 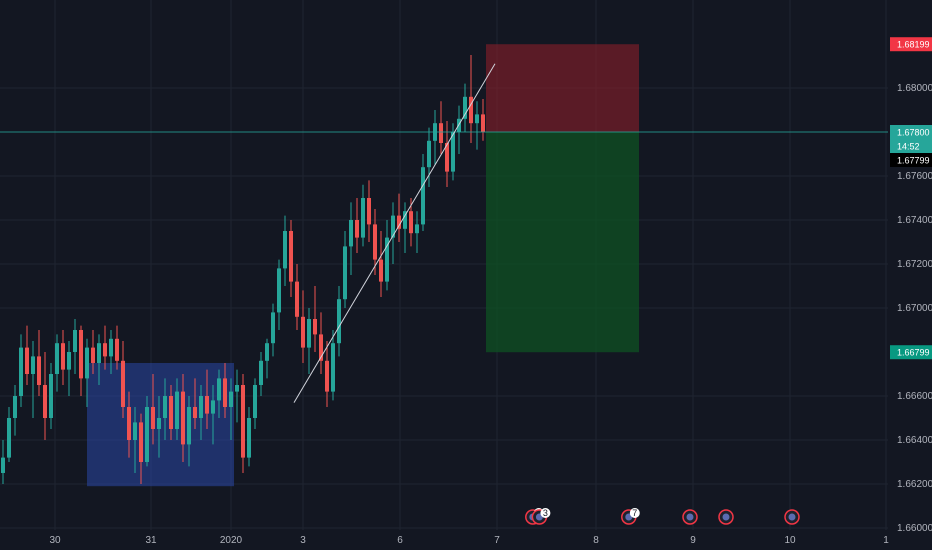 What do you see at coordinates (790, 540) in the screenshot?
I see `time-tick-label: 10` at bounding box center [790, 540].